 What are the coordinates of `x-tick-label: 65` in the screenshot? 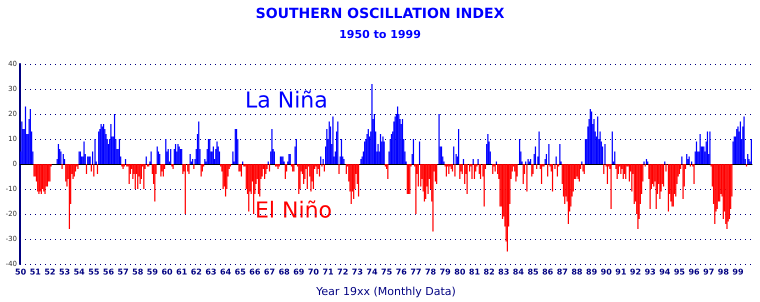 It's located at (240, 272).